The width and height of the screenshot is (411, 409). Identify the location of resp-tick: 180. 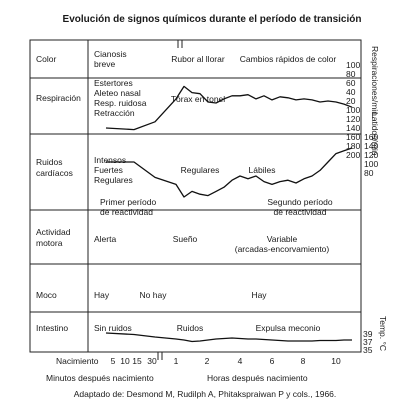
(353, 146).